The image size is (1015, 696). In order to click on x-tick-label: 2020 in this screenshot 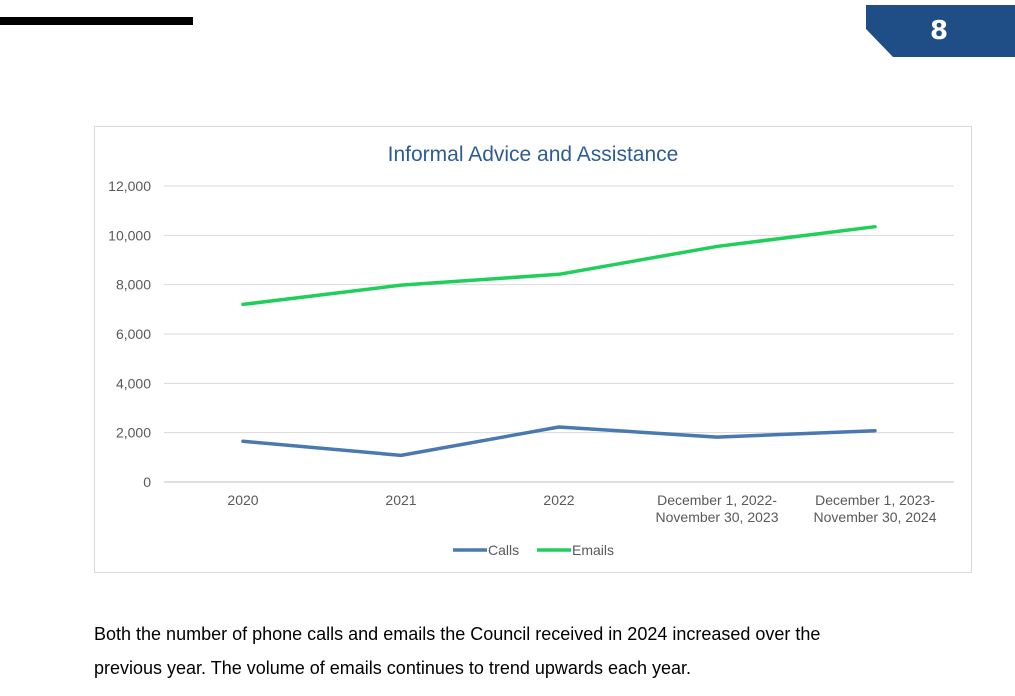, I will do `click(242, 500)`.